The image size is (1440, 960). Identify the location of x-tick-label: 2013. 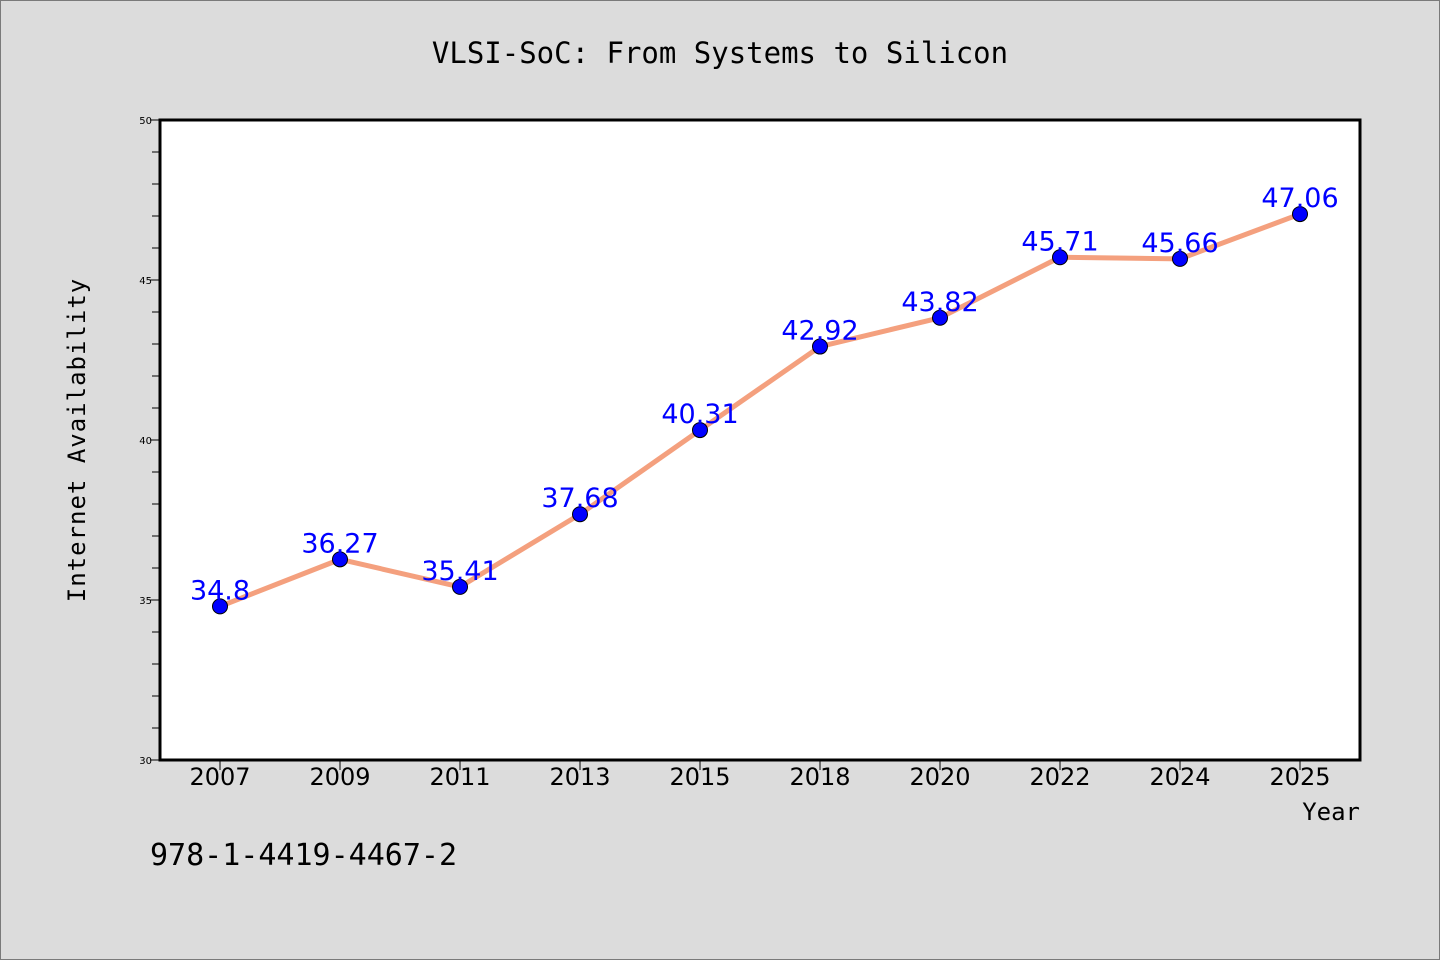
(579, 777).